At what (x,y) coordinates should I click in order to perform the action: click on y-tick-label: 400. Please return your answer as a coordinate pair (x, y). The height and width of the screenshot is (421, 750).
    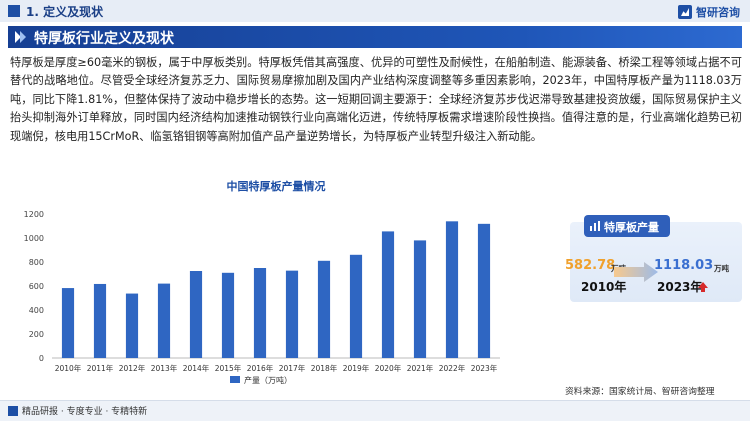
    Looking at the image, I should click on (36, 310).